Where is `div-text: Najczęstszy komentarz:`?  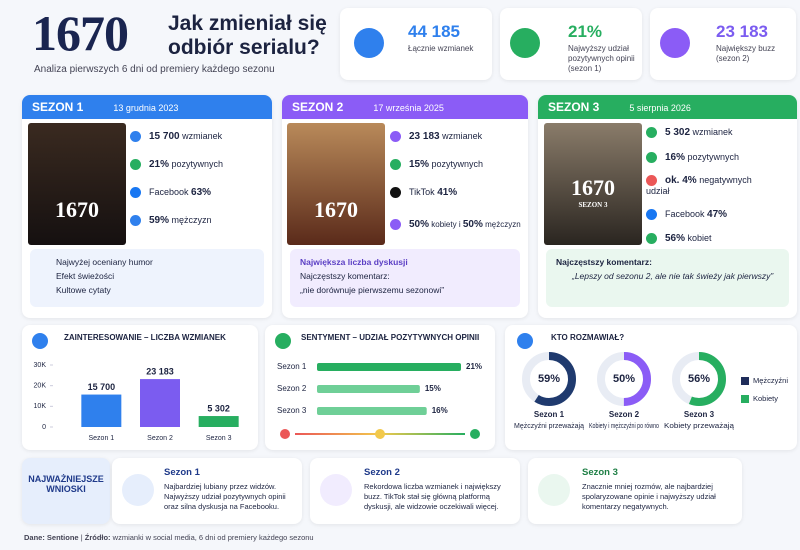
div-text: Najczęstszy komentarz: is located at coordinates (345, 276).